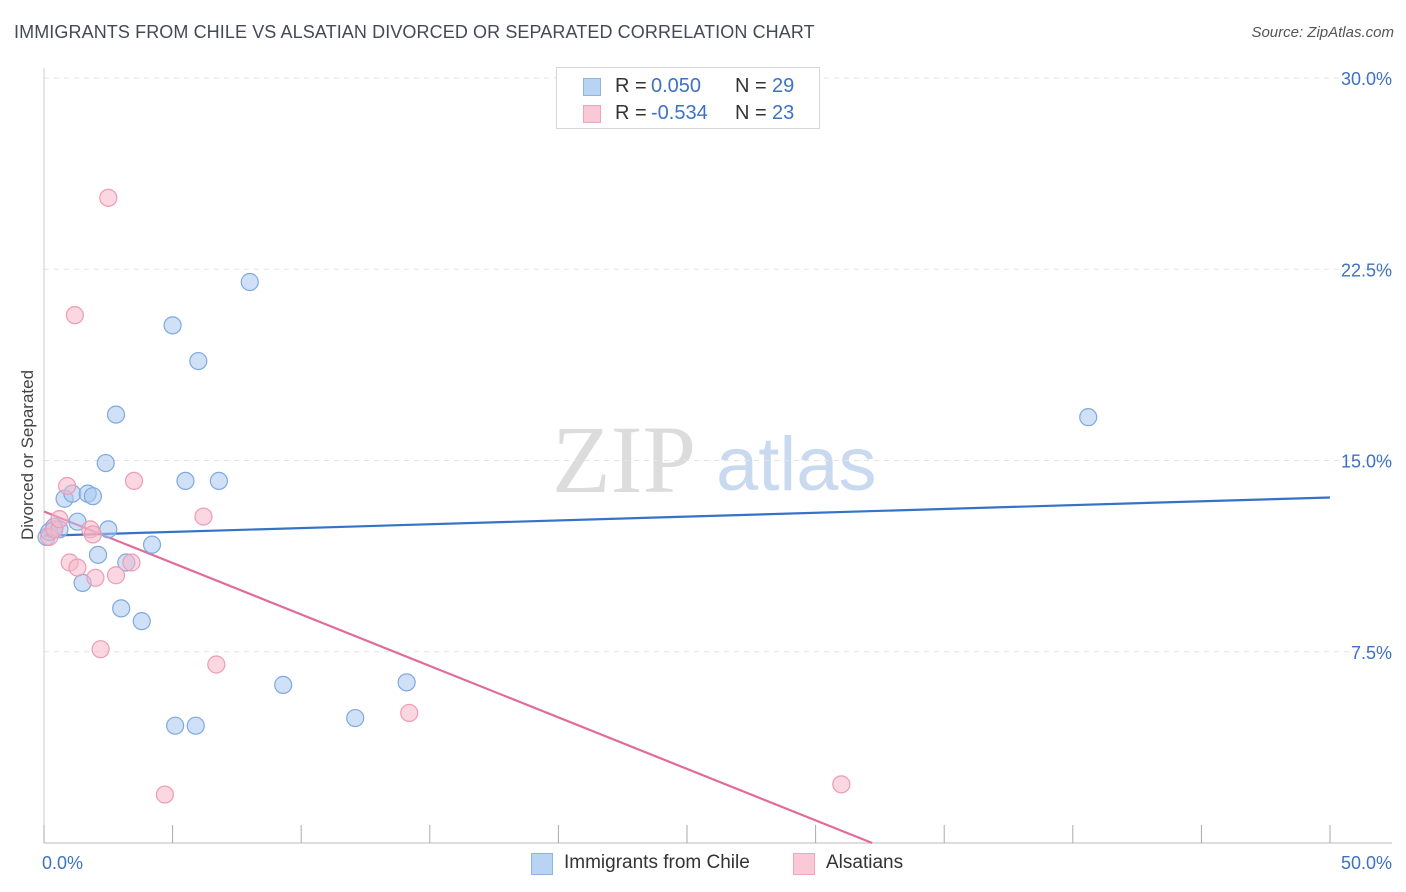 The height and width of the screenshot is (892, 1406). I want to click on y-tick-label: 15.0%, so click(1366, 462).